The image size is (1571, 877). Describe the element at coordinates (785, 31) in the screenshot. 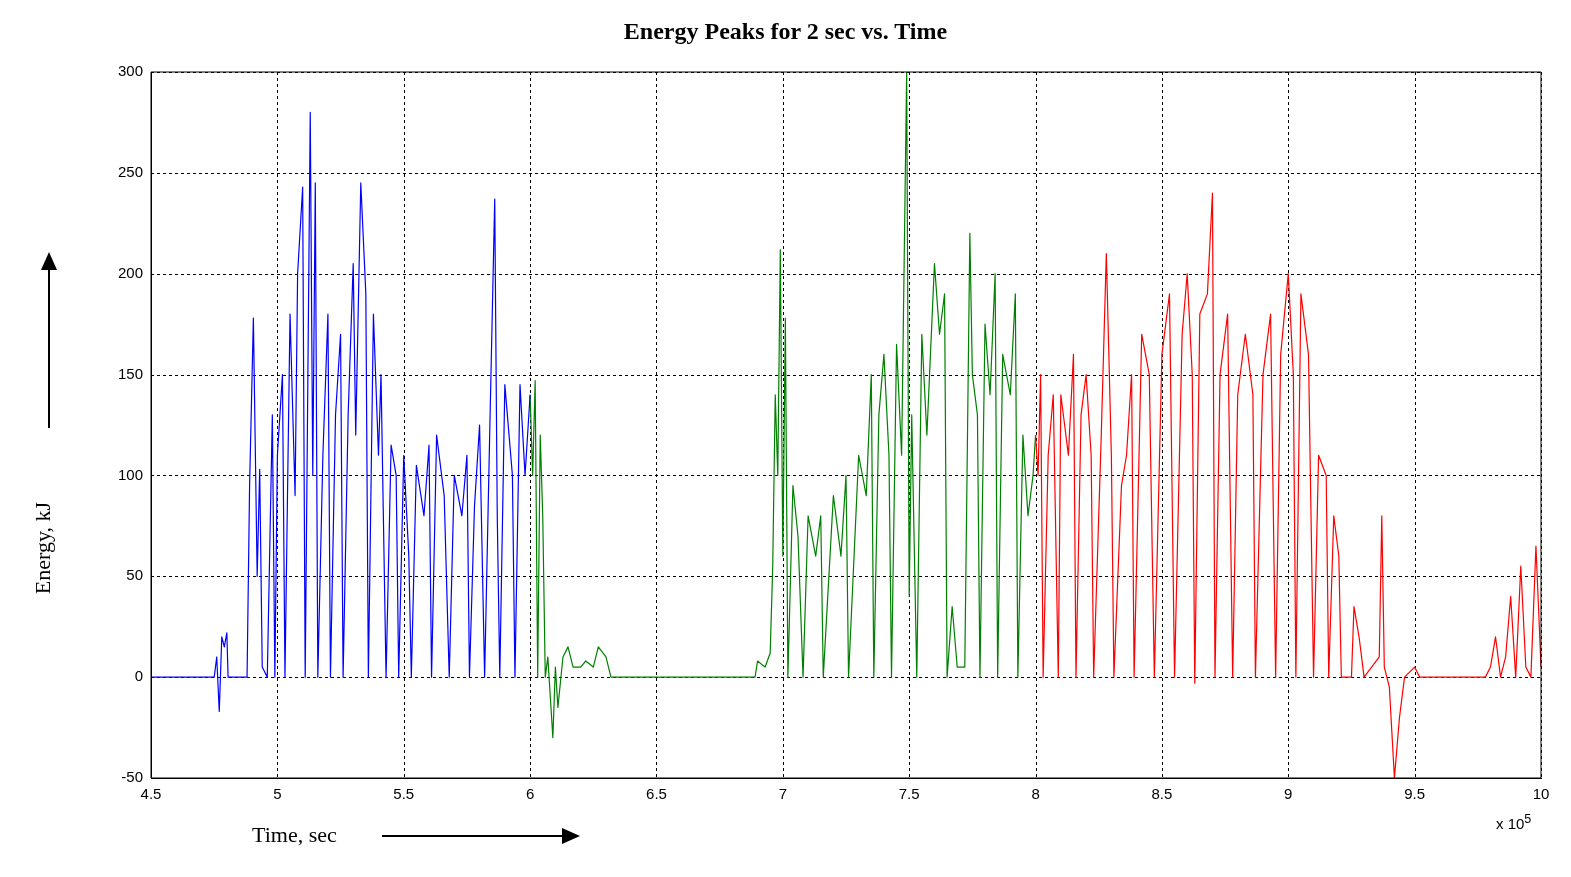

I see `chart-title: Energy Peaks for 2 sec vs. Time` at that location.